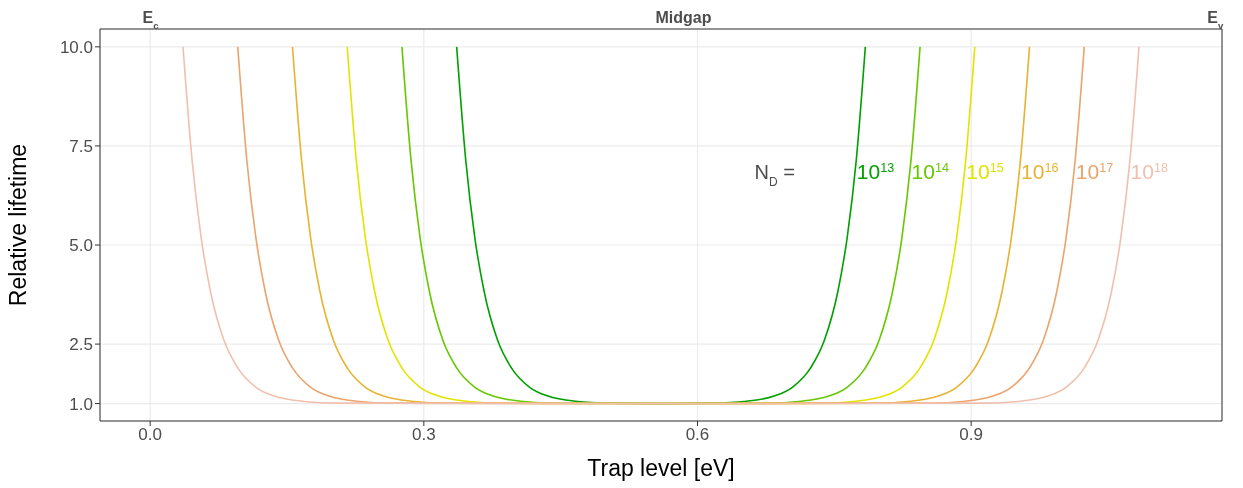 This screenshot has height=488, width=1243. Describe the element at coordinates (150, 435) in the screenshot. I see `x-tick-label: 0.0` at that location.